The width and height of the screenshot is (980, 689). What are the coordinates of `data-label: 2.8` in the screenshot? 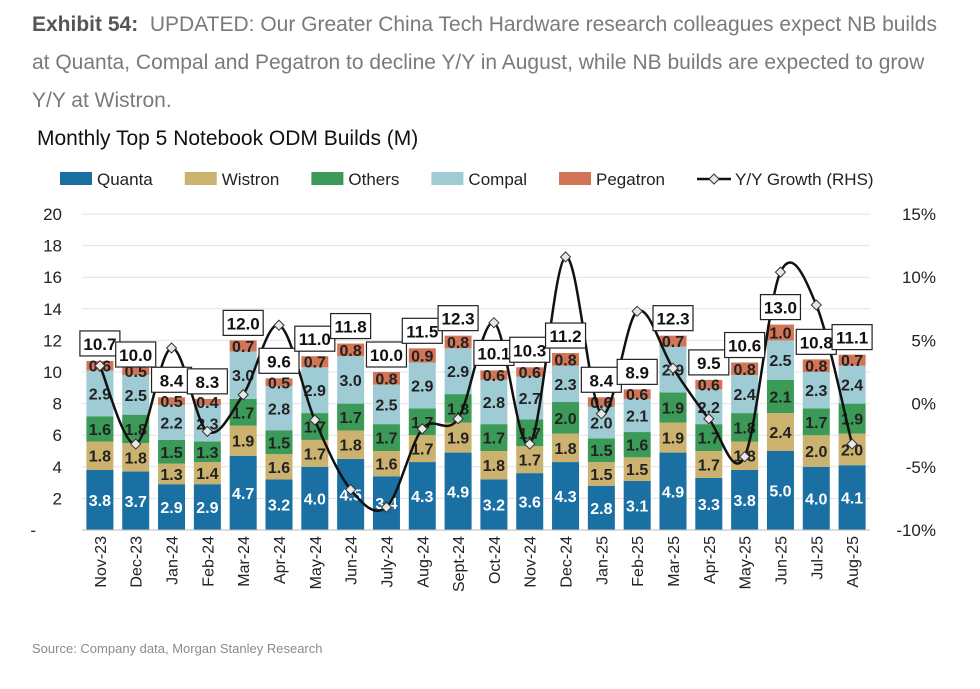 It's located at (279, 409).